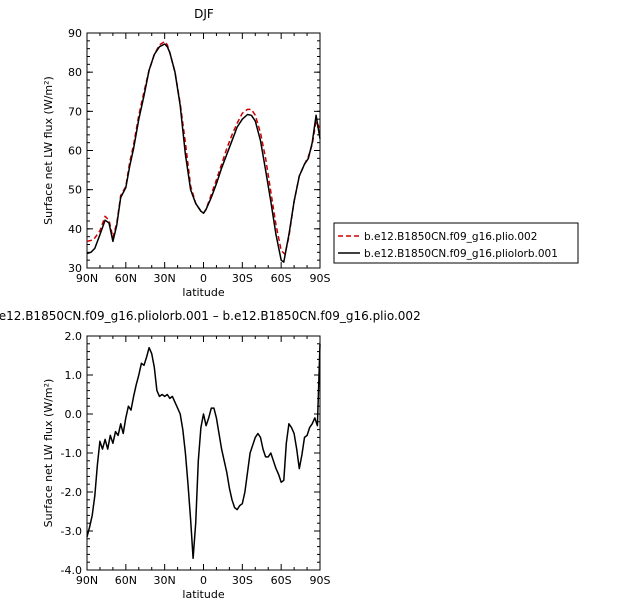 Image resolution: width=617 pixels, height=616 pixels. Describe the element at coordinates (75, 151) in the screenshot. I see `y-tick-label: 60` at that location.